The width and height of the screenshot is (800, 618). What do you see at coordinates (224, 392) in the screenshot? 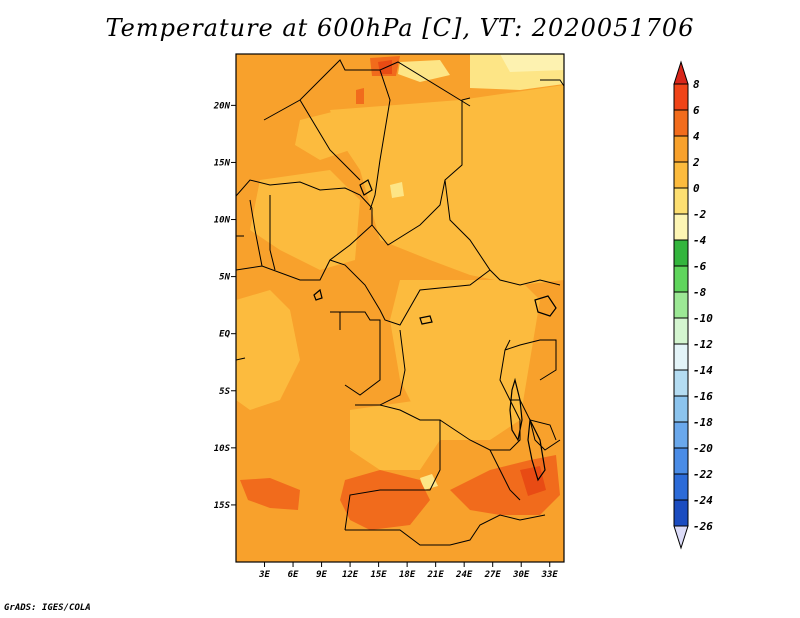
I see `lat-tick-label: 5S` at bounding box center [224, 392].